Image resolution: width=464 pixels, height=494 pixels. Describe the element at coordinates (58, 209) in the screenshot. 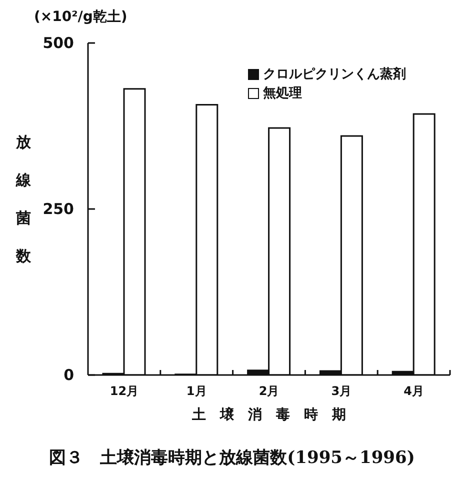

I see `y-tick-label: 250` at that location.